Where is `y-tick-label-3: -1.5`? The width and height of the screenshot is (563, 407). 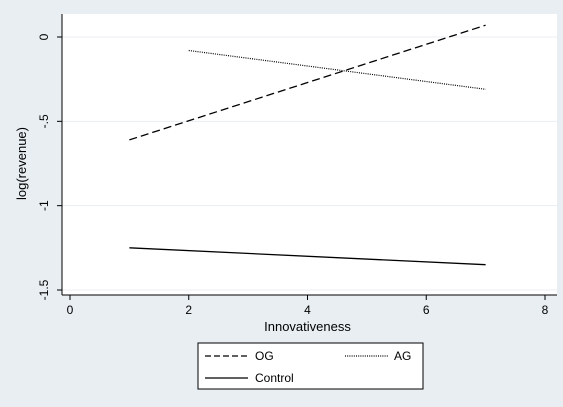 y-tick-label-3: -1.5 is located at coordinates (44, 289).